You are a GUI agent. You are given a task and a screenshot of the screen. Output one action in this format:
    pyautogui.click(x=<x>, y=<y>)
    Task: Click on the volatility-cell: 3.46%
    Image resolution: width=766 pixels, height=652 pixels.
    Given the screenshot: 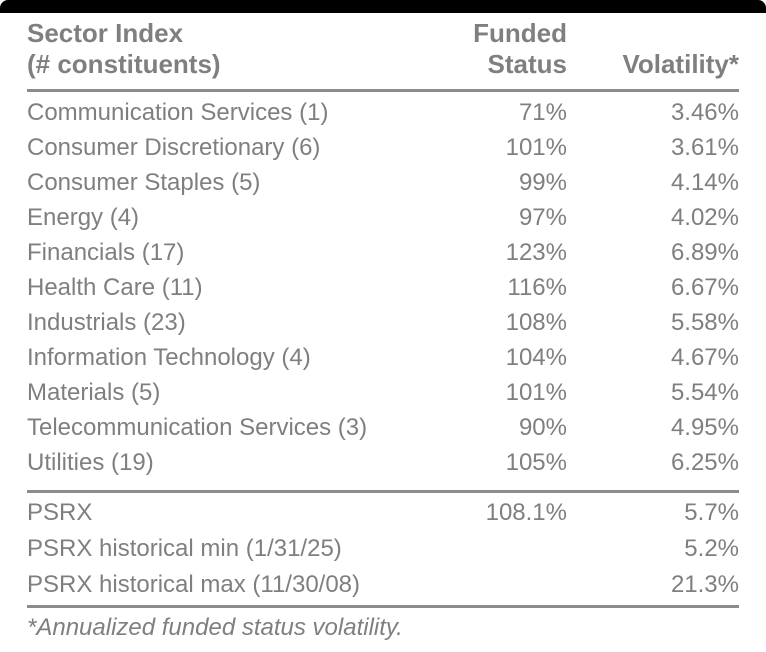 What is the action you would take?
    pyautogui.click(x=704, y=112)
    